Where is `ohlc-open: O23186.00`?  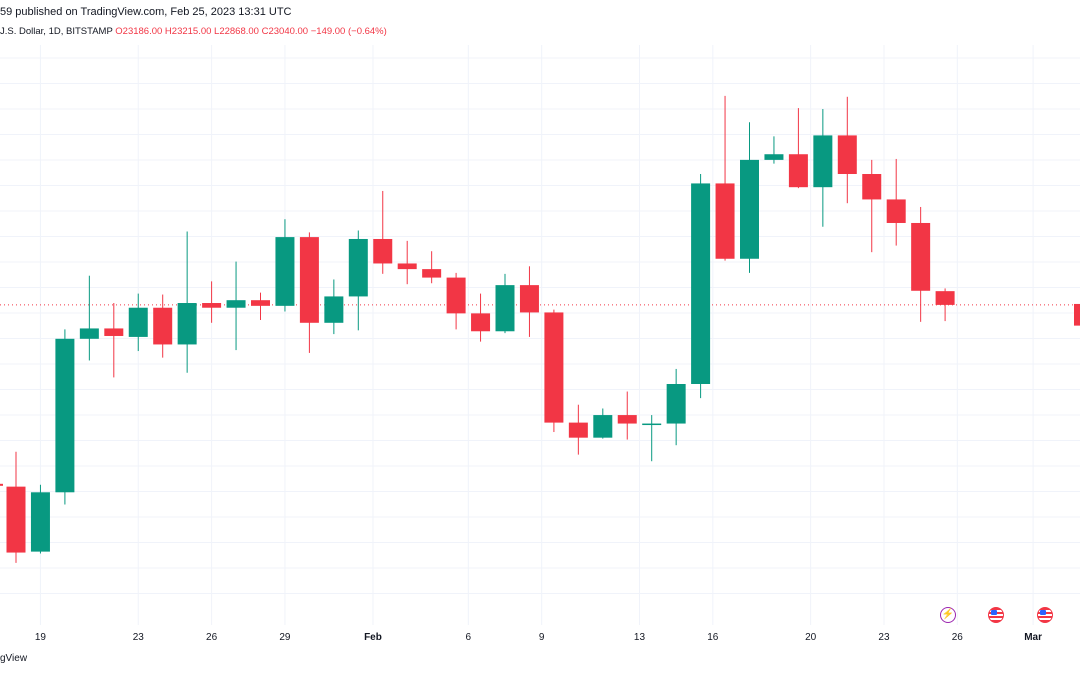
ohlc-open: O23186.00 is located at coordinates (139, 31).